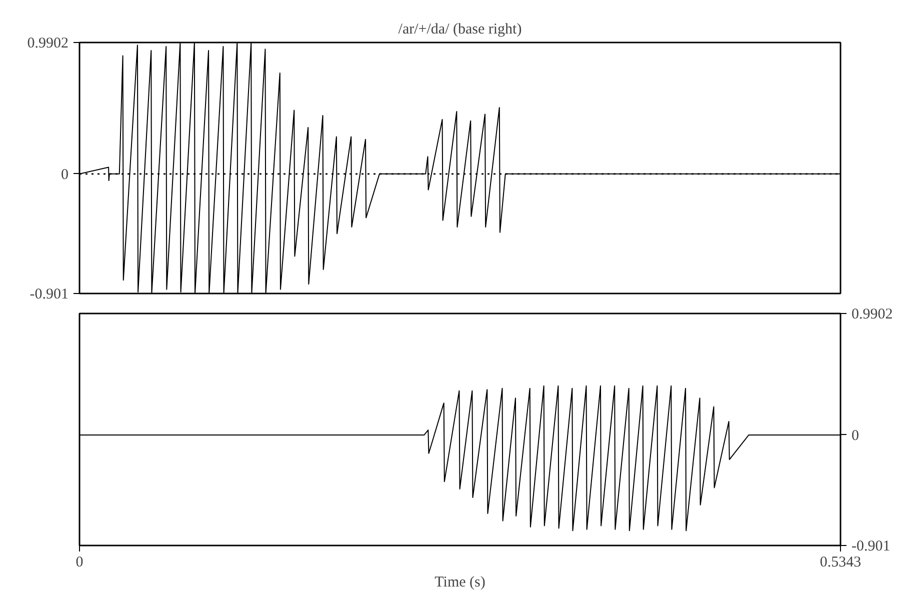  Describe the element at coordinates (64, 174) in the screenshot. I see `y-tick-label: 0` at that location.